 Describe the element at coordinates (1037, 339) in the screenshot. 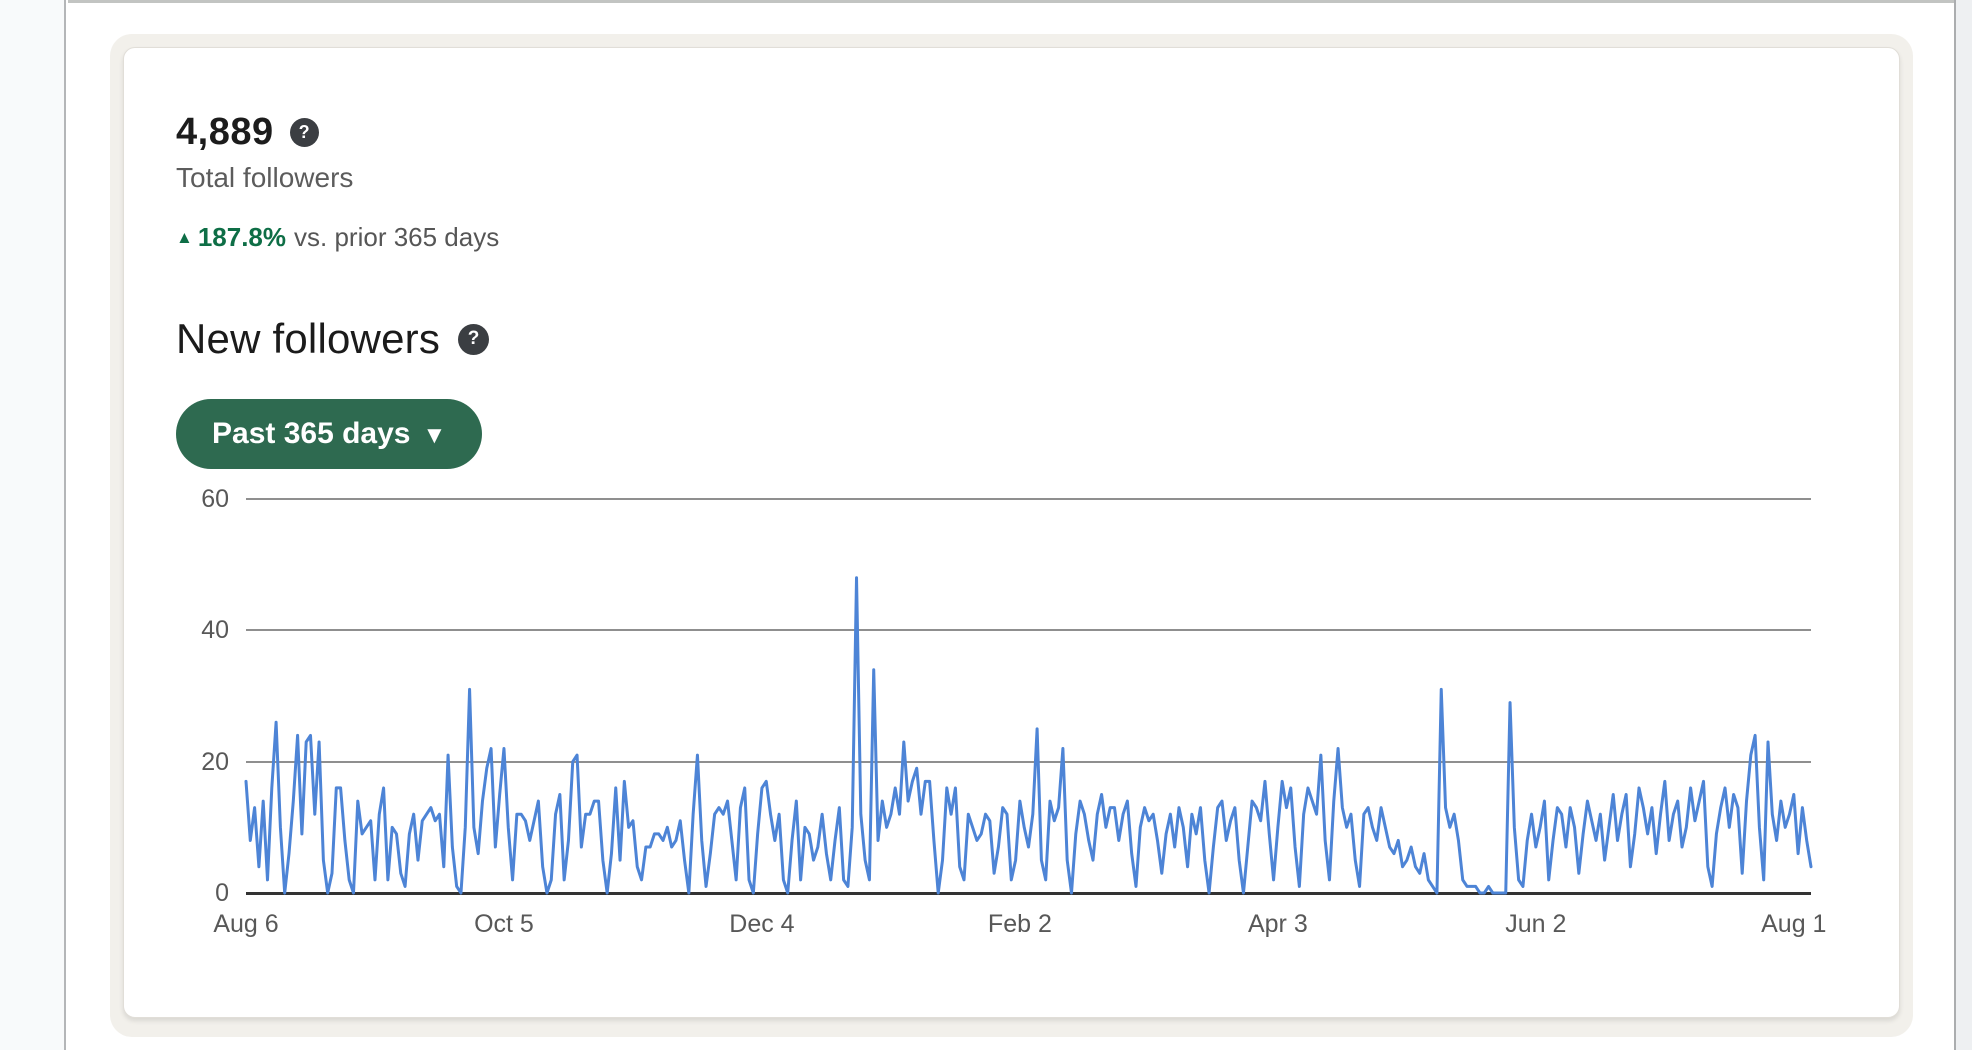

I see `new-followers-section-header: New followers ?` at that location.